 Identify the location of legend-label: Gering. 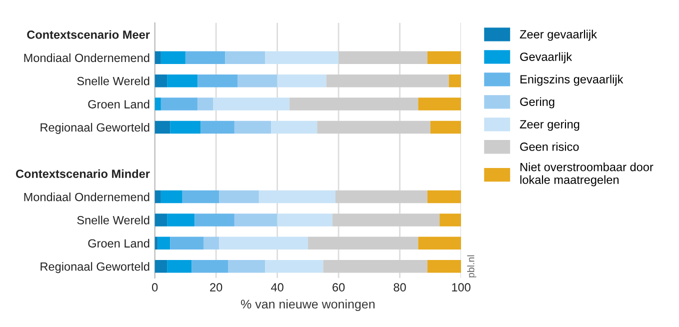
(537, 102).